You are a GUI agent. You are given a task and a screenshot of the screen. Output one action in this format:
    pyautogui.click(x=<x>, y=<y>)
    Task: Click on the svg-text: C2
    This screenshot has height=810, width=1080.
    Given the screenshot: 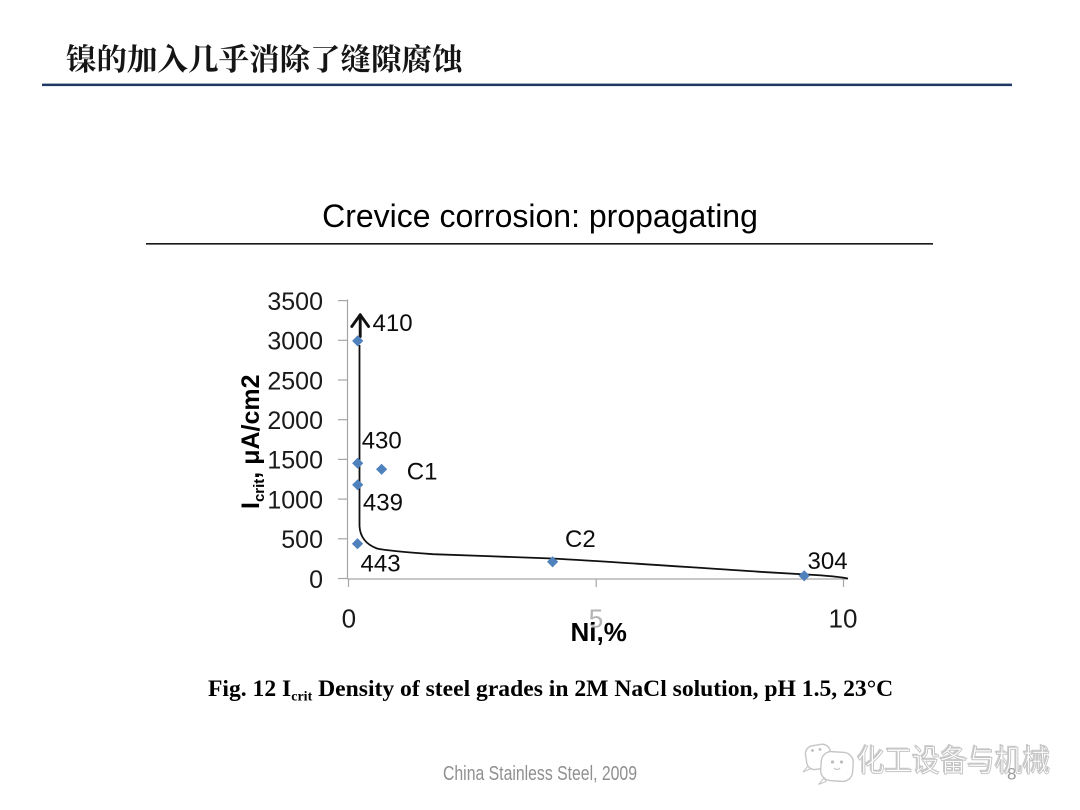 What is the action you would take?
    pyautogui.click(x=580, y=539)
    